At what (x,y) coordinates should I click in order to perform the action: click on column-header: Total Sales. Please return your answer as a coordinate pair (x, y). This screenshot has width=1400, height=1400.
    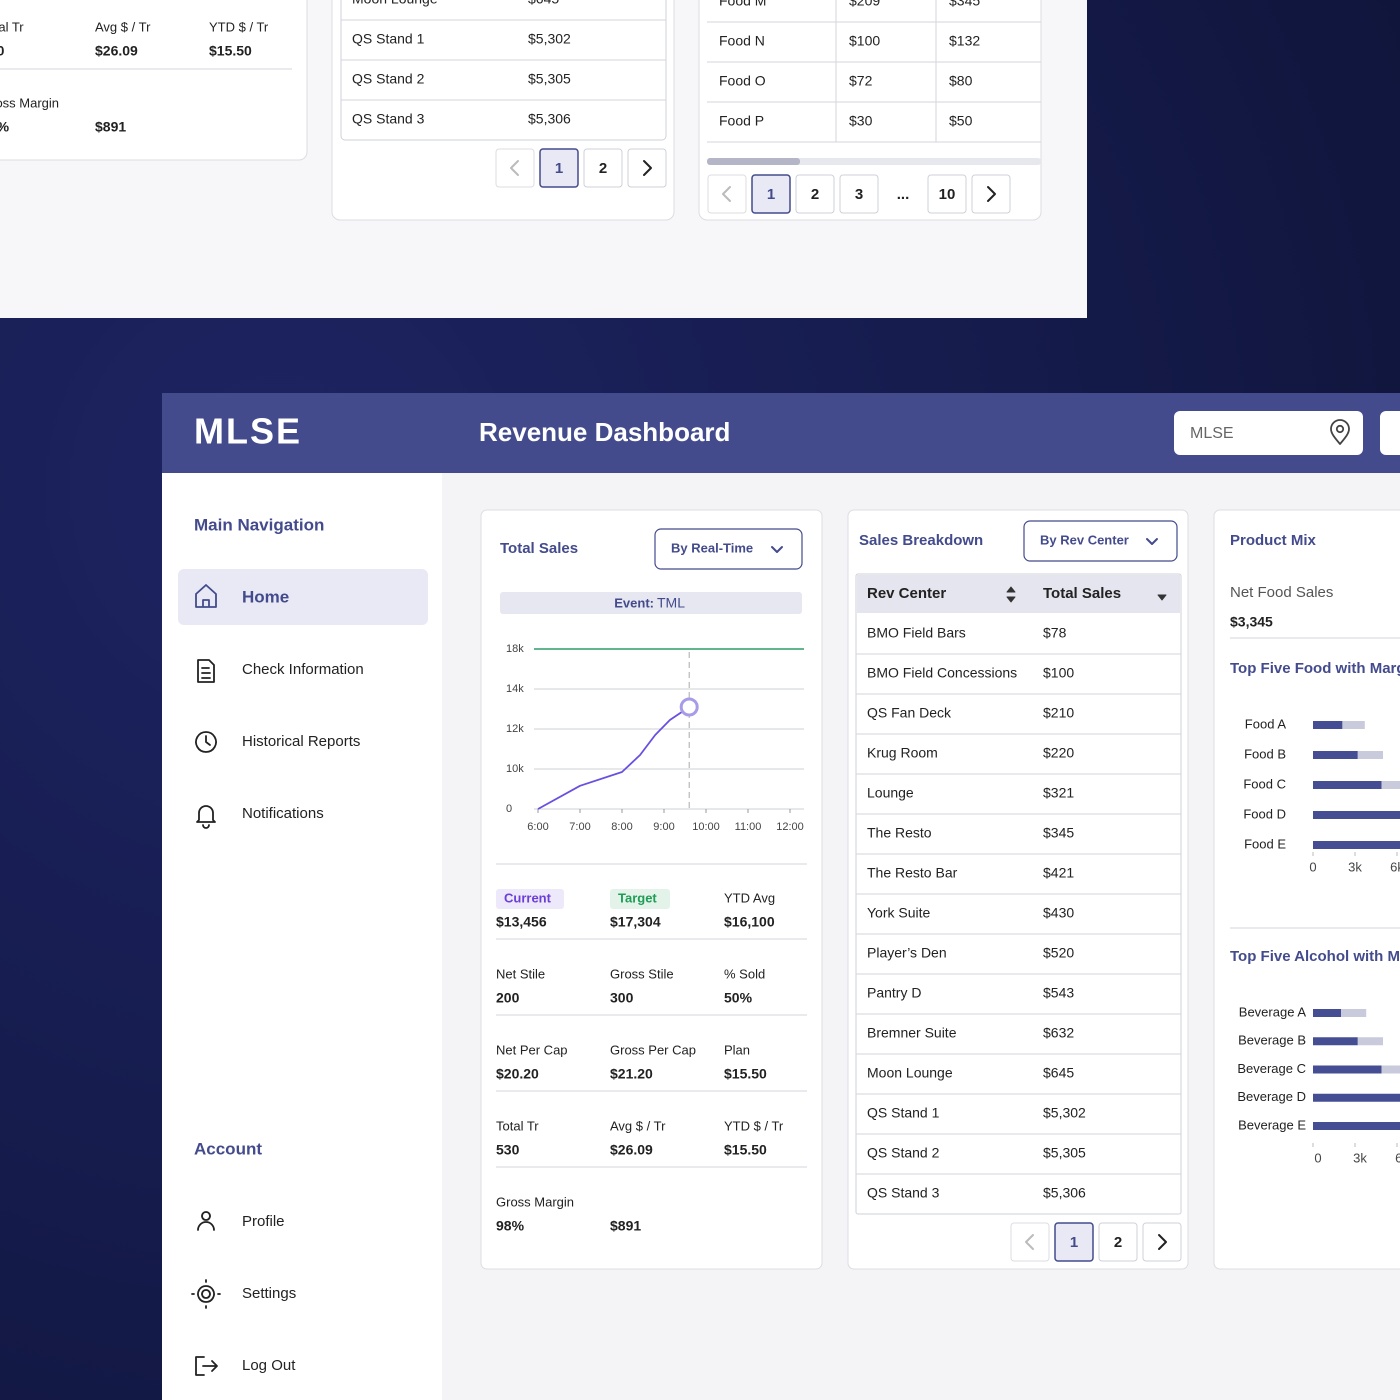
    Looking at the image, I should click on (1082, 593).